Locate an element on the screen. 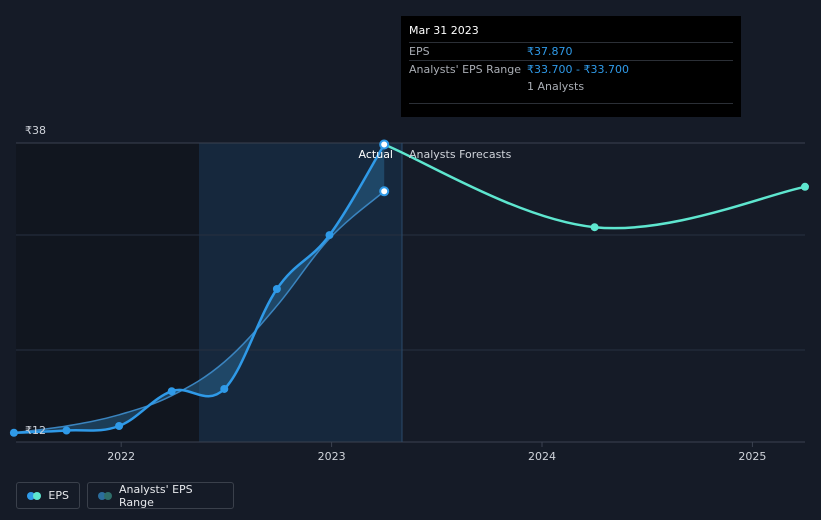 The image size is (821, 520). tooltip-row-eps: EPS ₹37.870 is located at coordinates (571, 51).